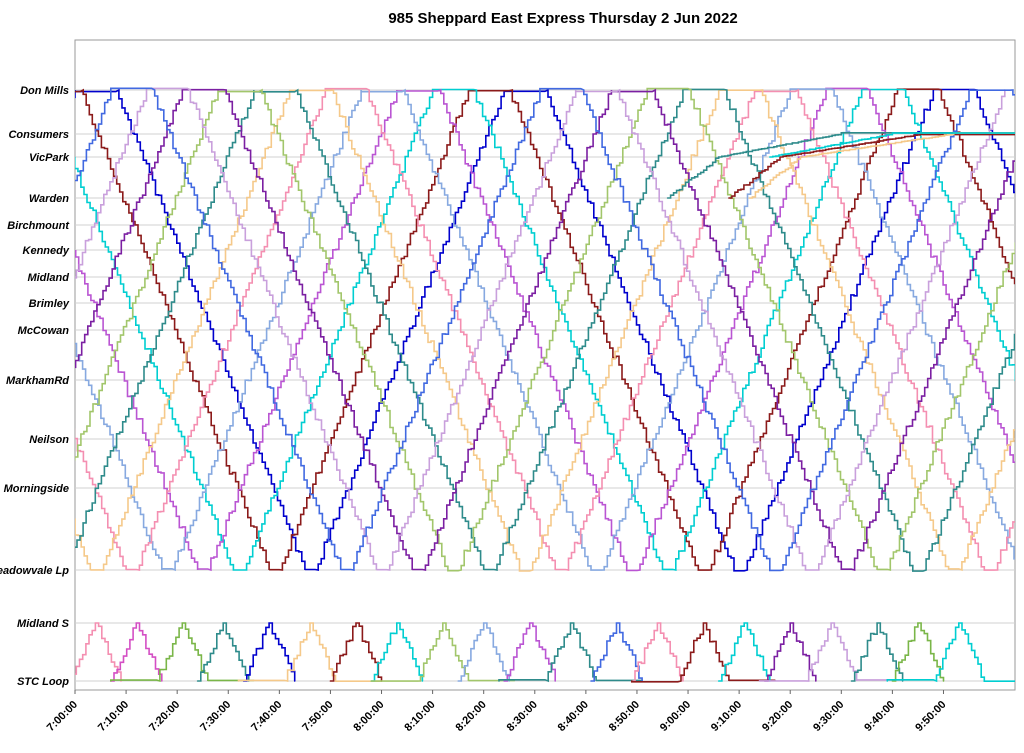 The height and width of the screenshot is (753, 1024). What do you see at coordinates (879, 716) in the screenshot?
I see `time-tick-label: 9:40:00` at bounding box center [879, 716].